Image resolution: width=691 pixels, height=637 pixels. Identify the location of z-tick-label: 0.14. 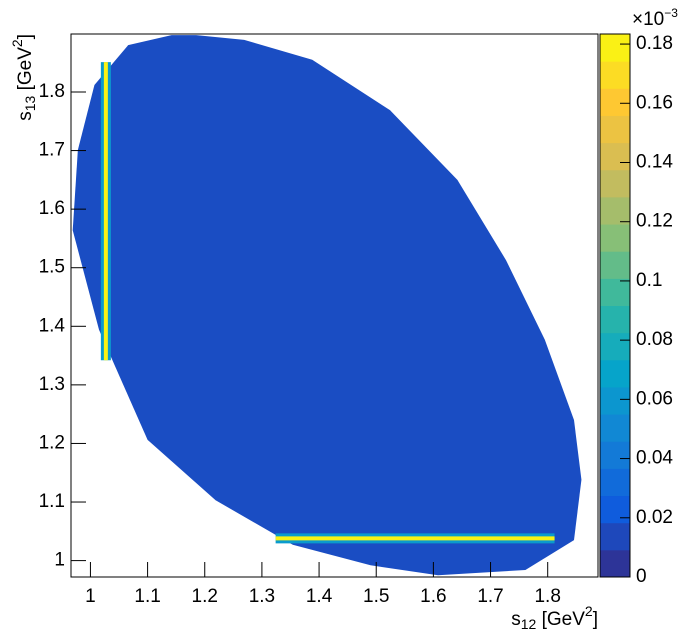
(654, 162).